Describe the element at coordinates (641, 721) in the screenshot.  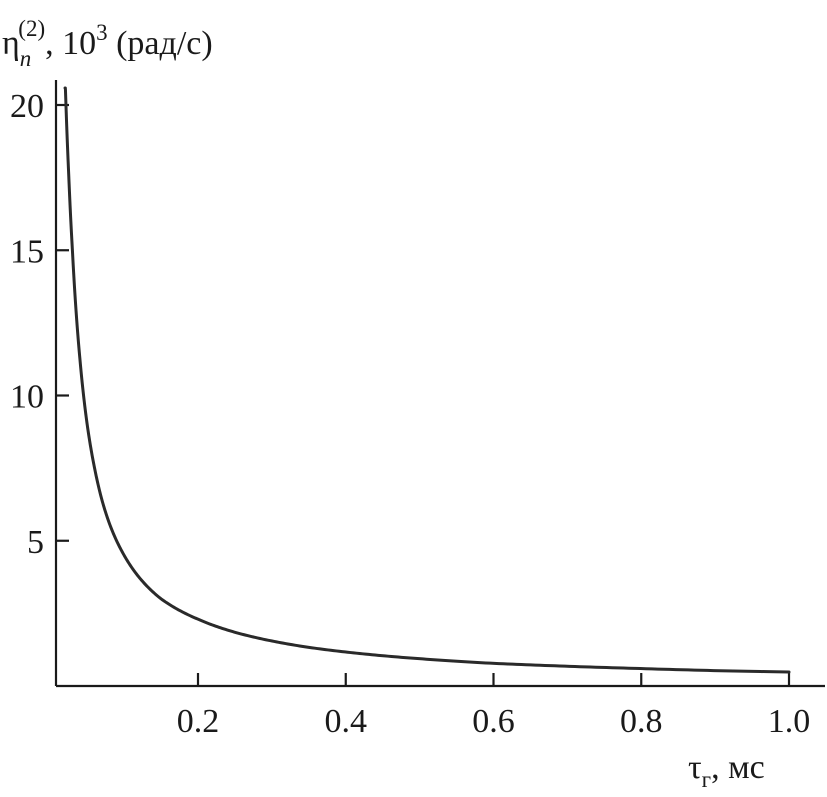
I see `x-tick-label: 0.8` at that location.